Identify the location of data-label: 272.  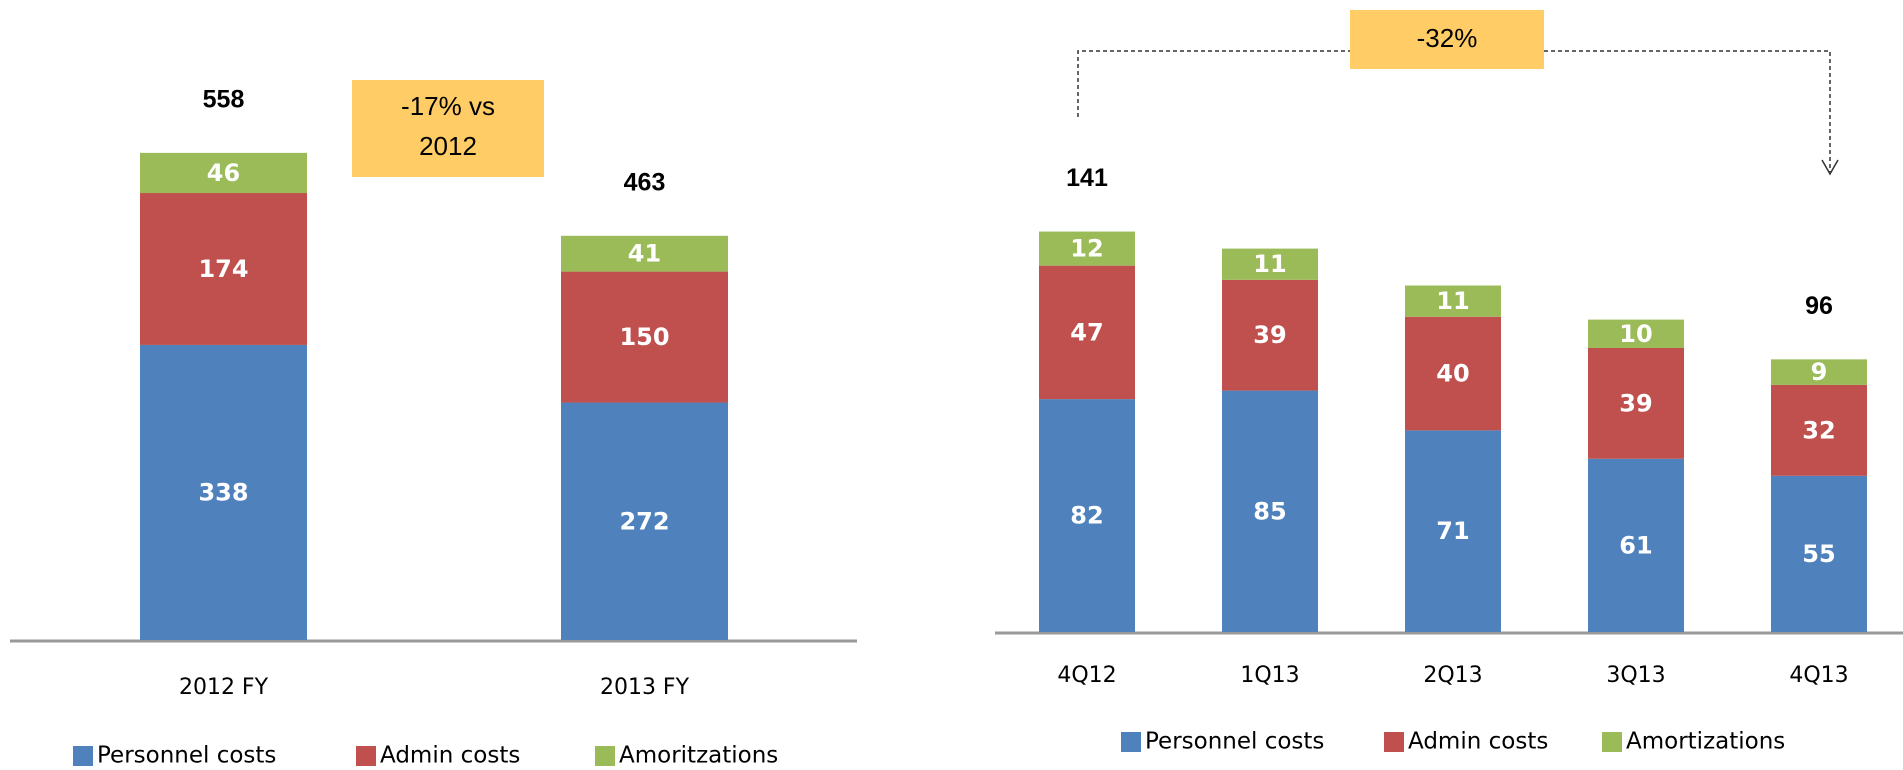
(644, 521).